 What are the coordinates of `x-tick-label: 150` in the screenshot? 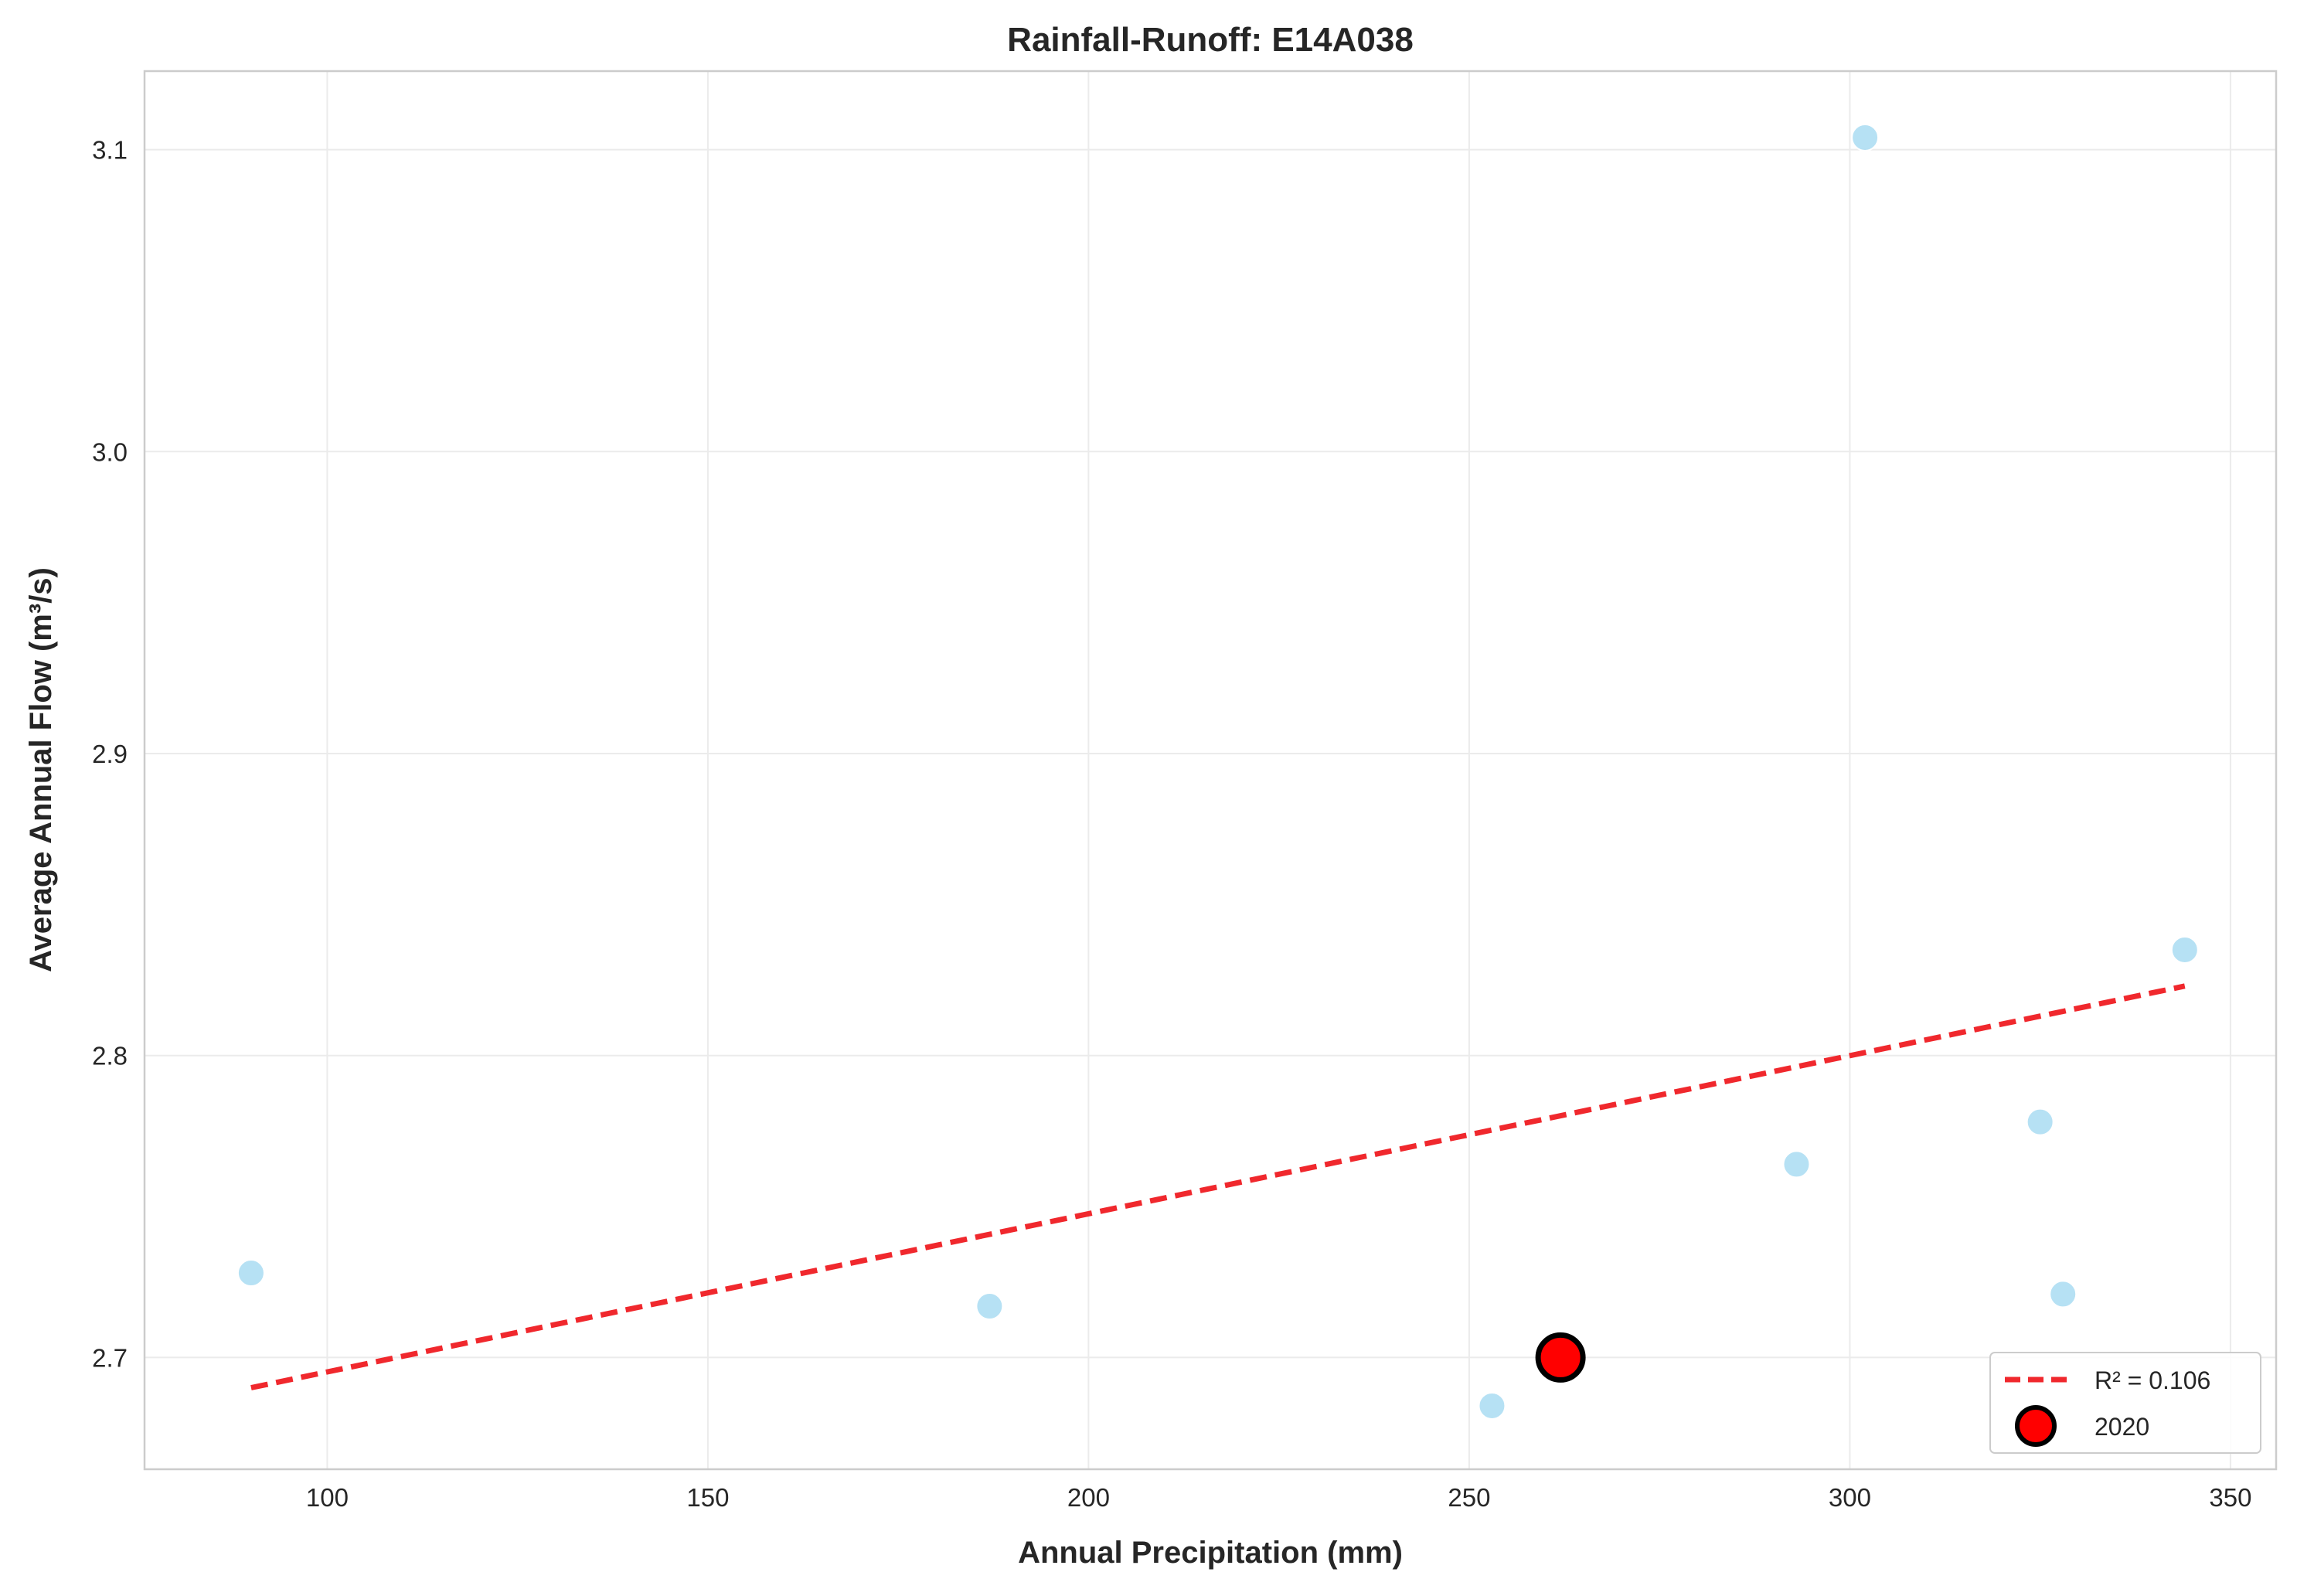 It's located at (707, 1497).